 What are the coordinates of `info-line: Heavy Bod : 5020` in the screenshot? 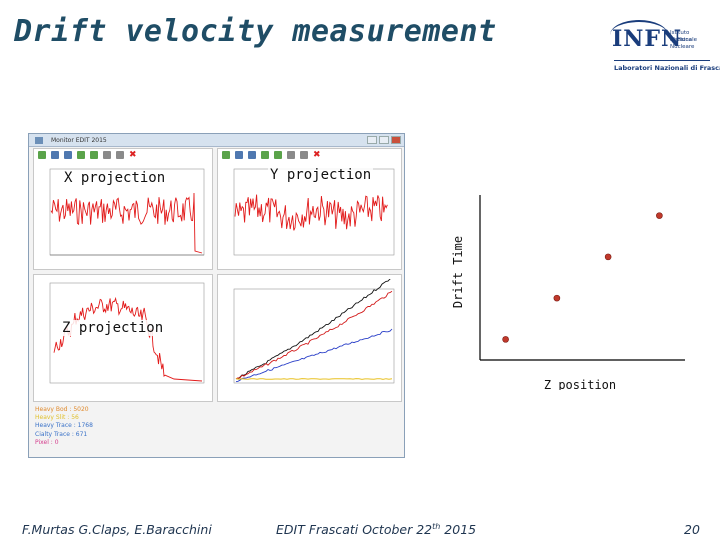 It's located at (62, 409).